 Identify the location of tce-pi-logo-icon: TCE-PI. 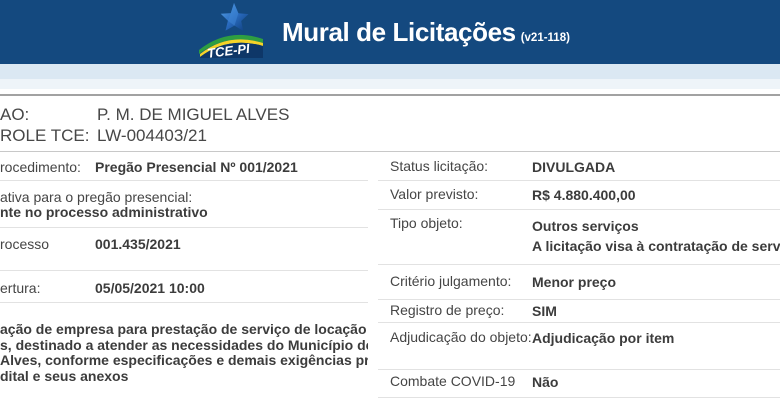
(231, 30).